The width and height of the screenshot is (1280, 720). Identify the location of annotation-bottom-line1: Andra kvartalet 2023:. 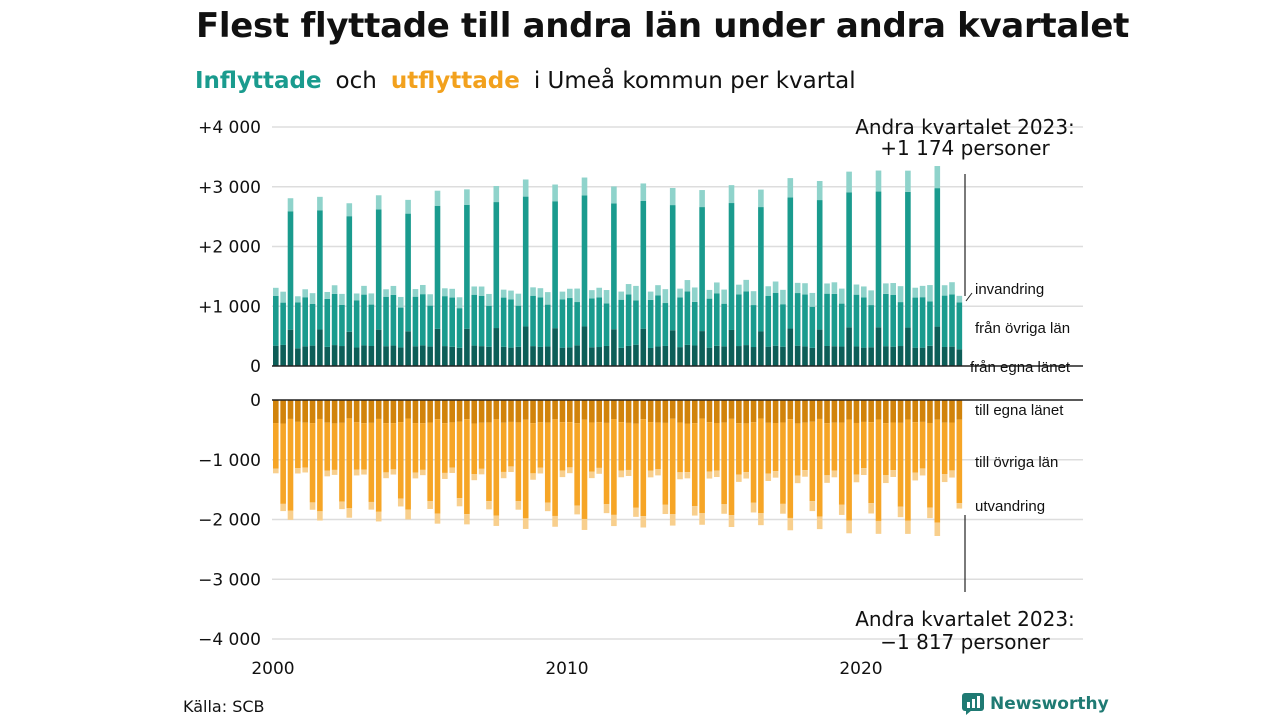
(965, 619).